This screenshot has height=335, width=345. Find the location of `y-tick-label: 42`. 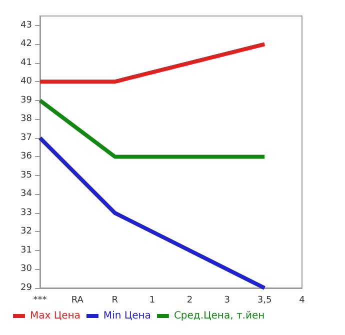

y-tick-label: 42 is located at coordinates (26, 44).